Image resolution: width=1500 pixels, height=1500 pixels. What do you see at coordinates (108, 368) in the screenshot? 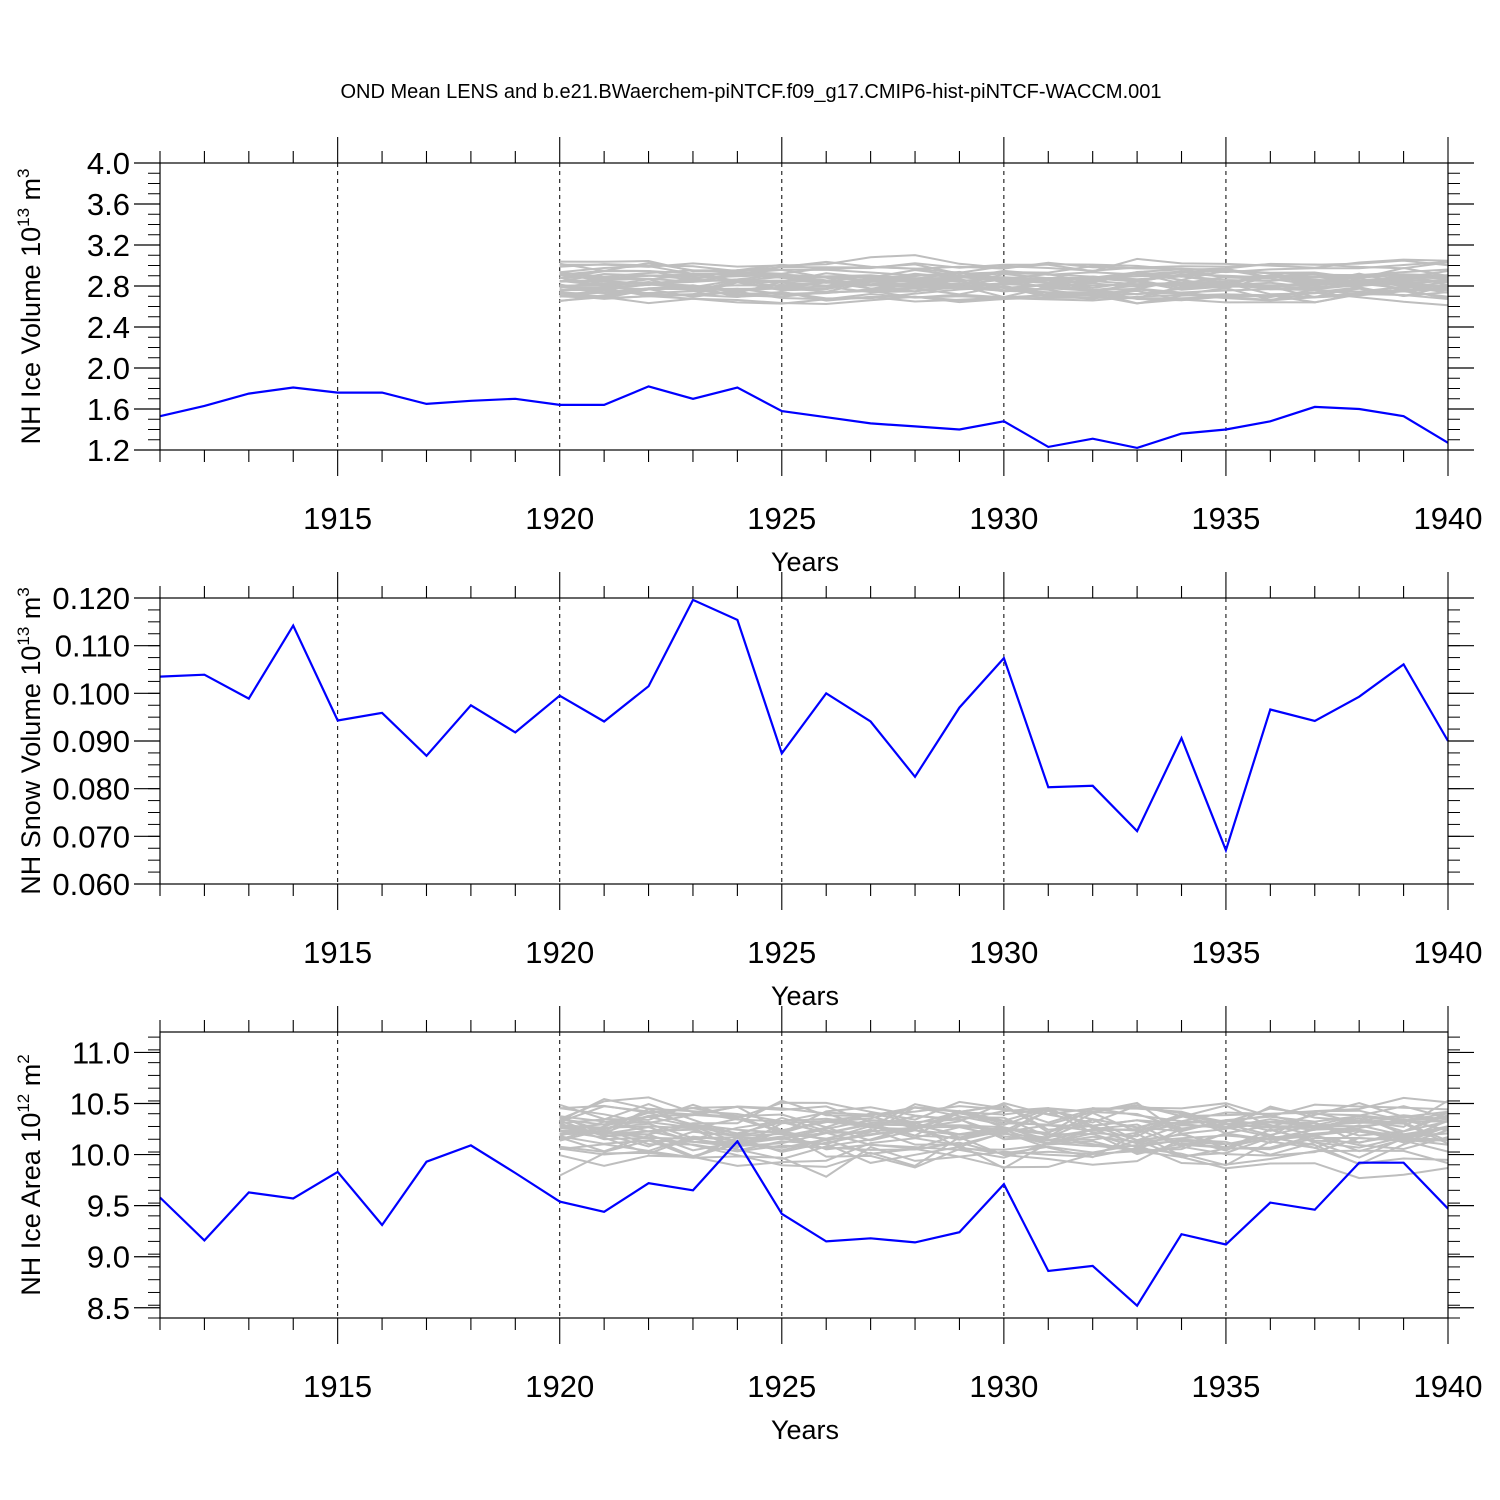
I see `y-tick-label: 2.0` at bounding box center [108, 368].